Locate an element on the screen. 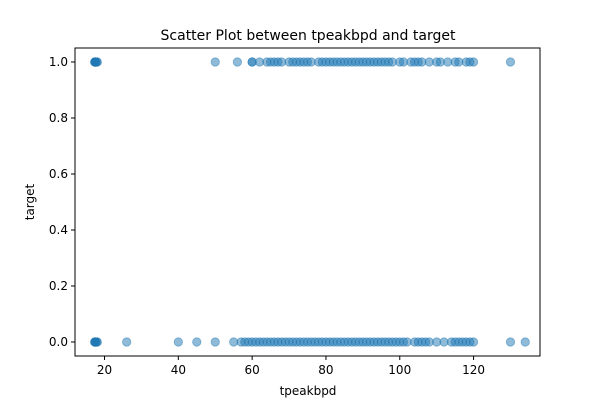  x-axis: 20 40 60 80 100 120 is located at coordinates (291, 366).